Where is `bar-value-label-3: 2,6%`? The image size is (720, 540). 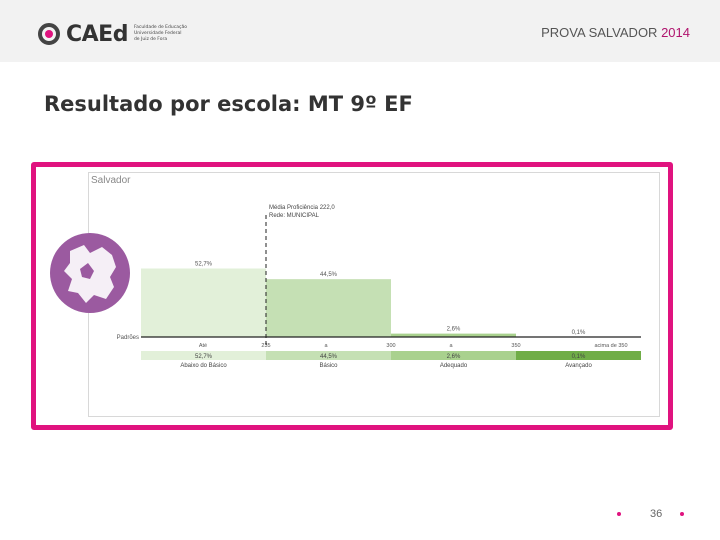 bar-value-label-3: 2,6% is located at coordinates (454, 330).